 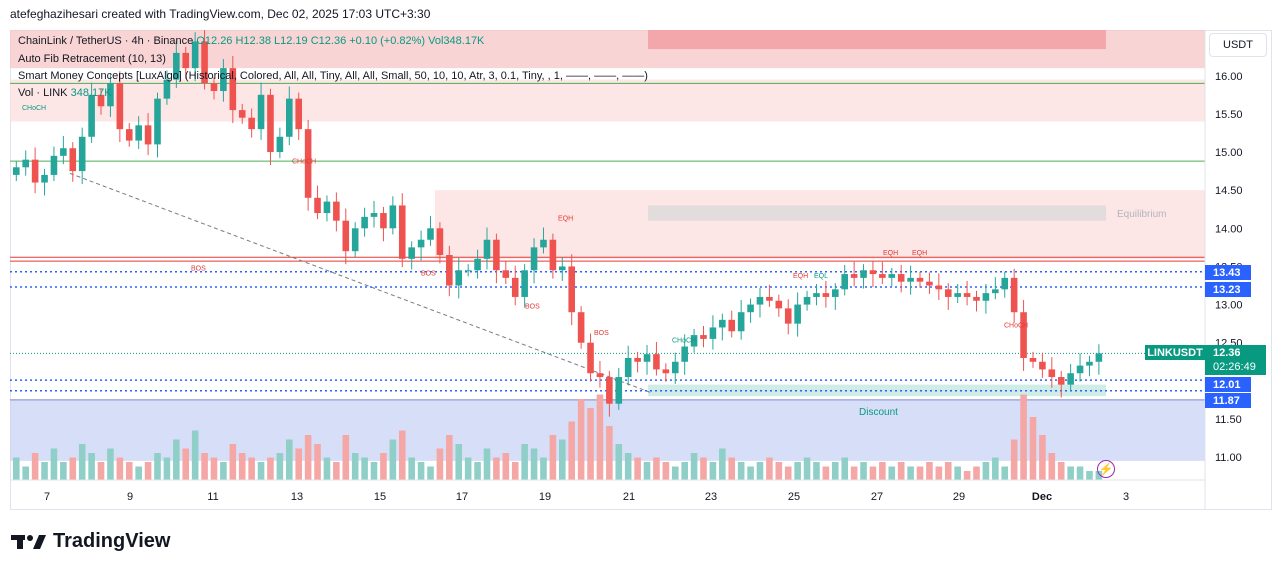 What do you see at coordinates (90, 541) in the screenshot?
I see `tradingview-logo: TradingView` at bounding box center [90, 541].